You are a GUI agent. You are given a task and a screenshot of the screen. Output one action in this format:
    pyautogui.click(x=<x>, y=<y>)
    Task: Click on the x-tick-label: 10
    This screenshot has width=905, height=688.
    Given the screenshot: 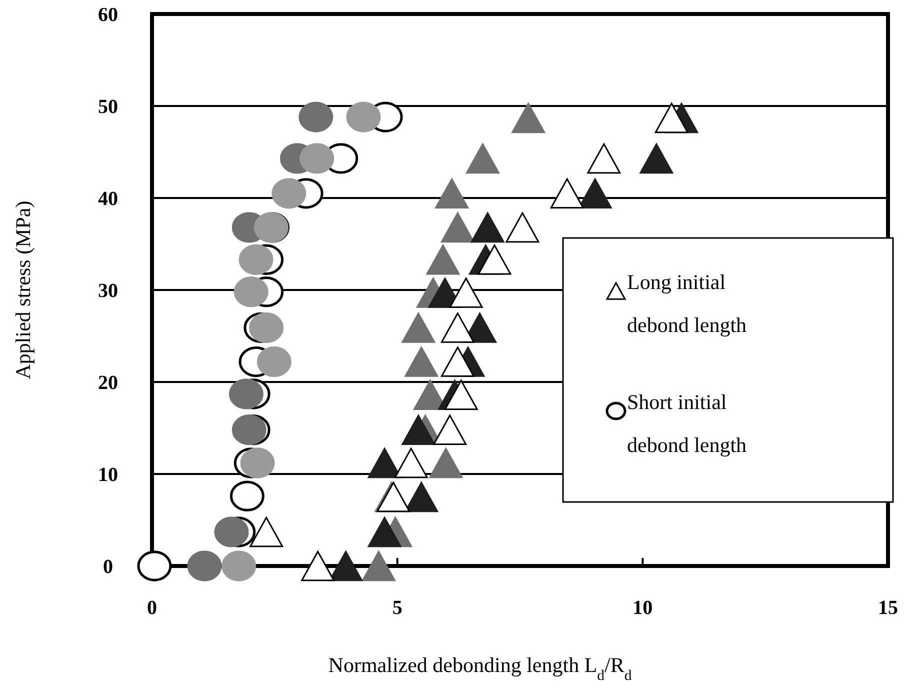 What is the action you would take?
    pyautogui.click(x=642, y=608)
    